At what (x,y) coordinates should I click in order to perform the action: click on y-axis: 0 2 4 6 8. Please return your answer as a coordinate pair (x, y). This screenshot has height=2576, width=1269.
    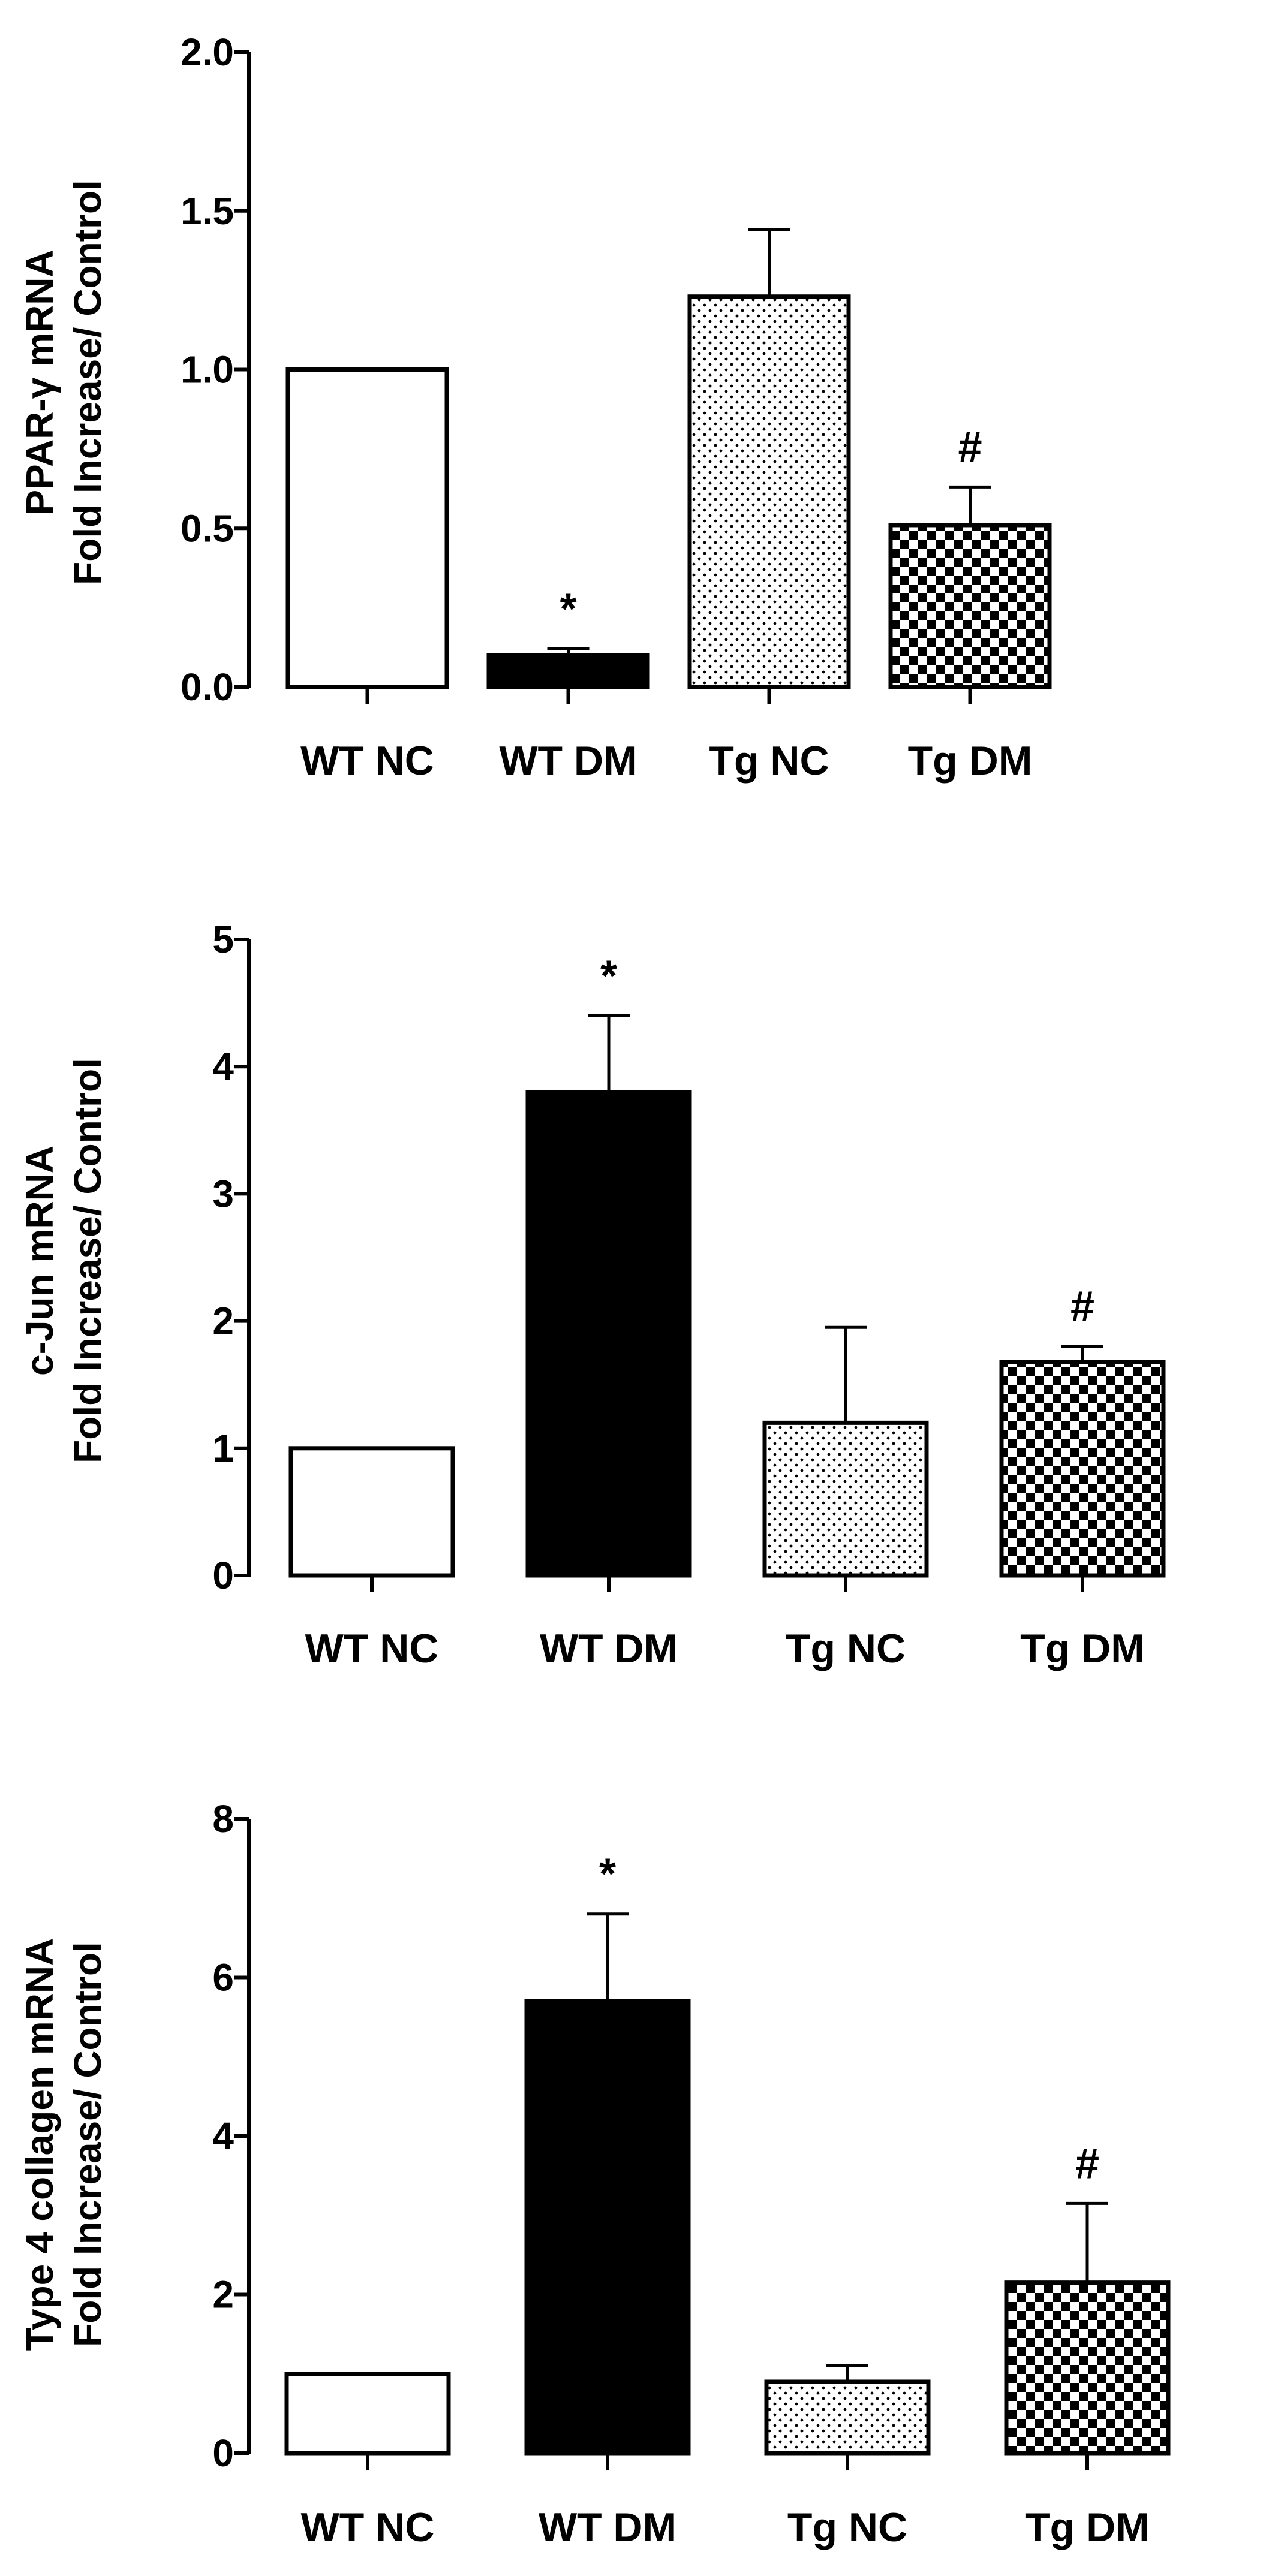
    Looking at the image, I should click on (231, 2136).